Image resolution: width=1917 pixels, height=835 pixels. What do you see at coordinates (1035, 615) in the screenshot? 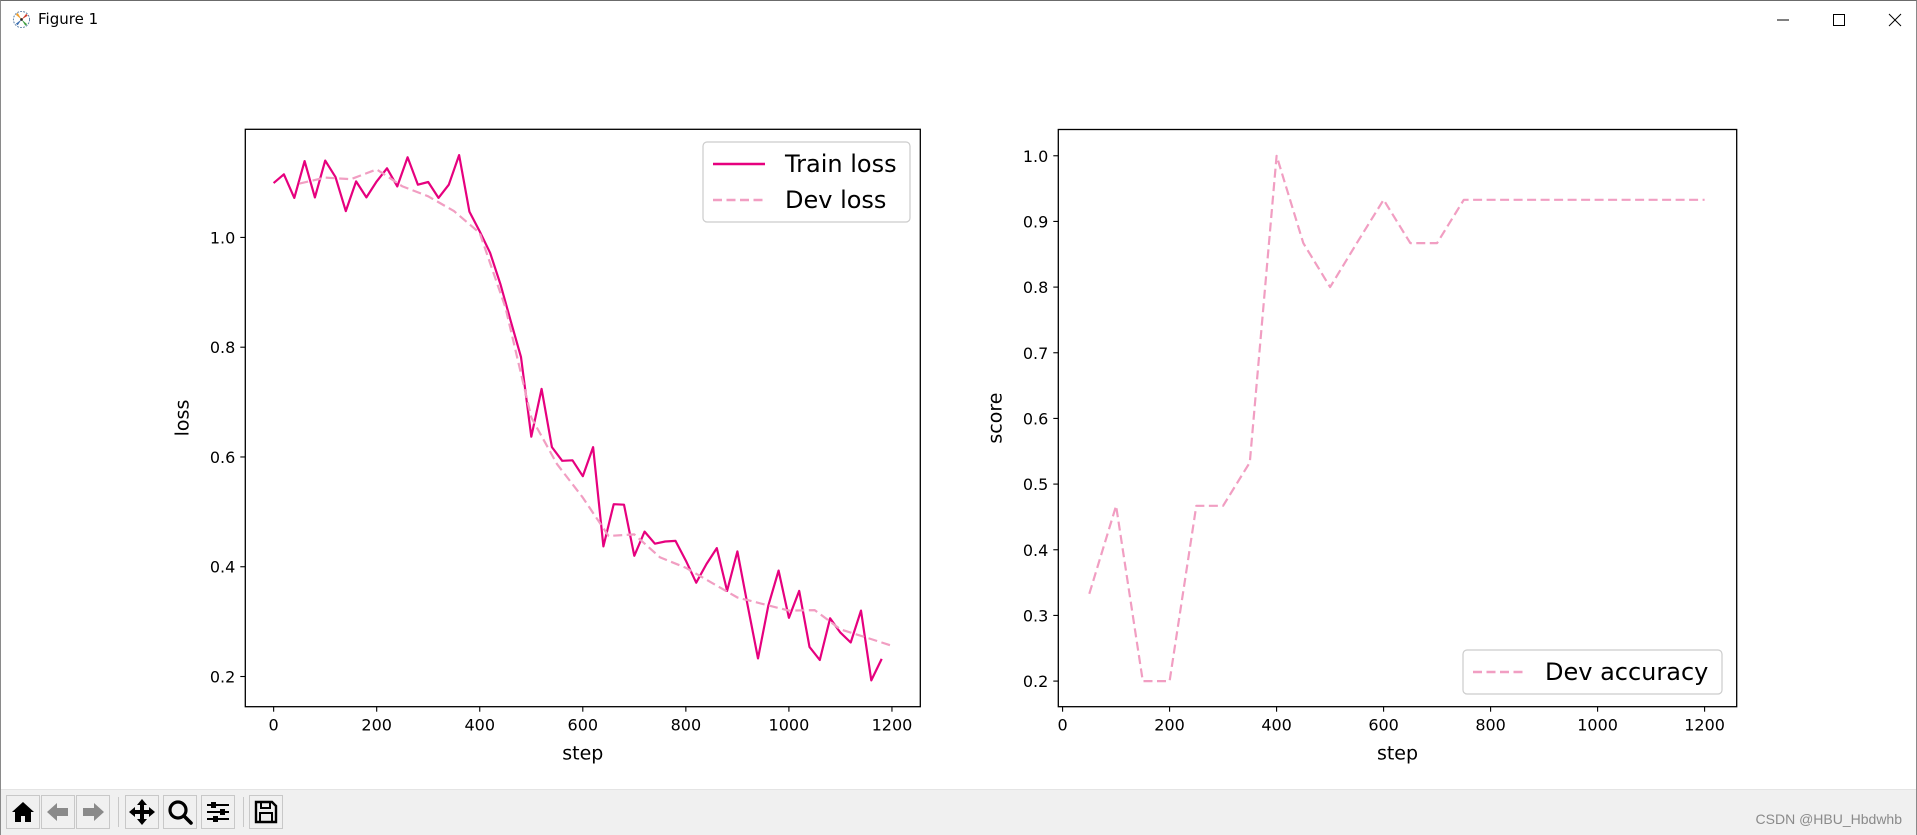
I see `y-tick-label: 0.3` at bounding box center [1035, 615].